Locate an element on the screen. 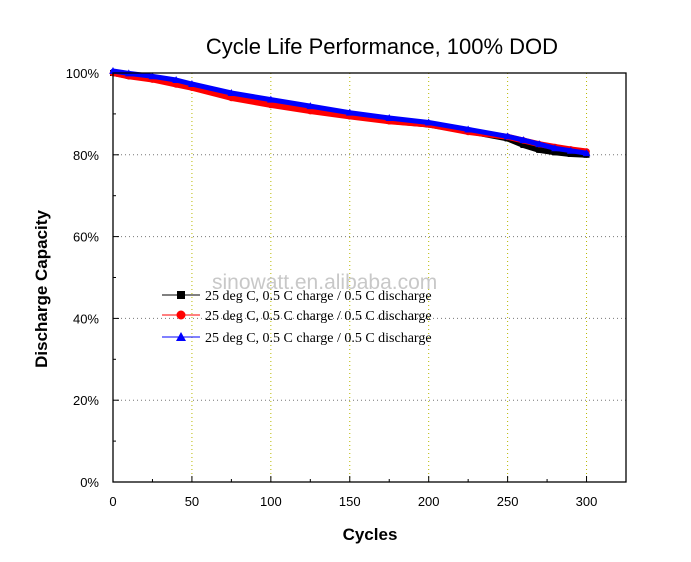 This screenshot has height=562, width=691. x-tick-label: 150 is located at coordinates (350, 501).